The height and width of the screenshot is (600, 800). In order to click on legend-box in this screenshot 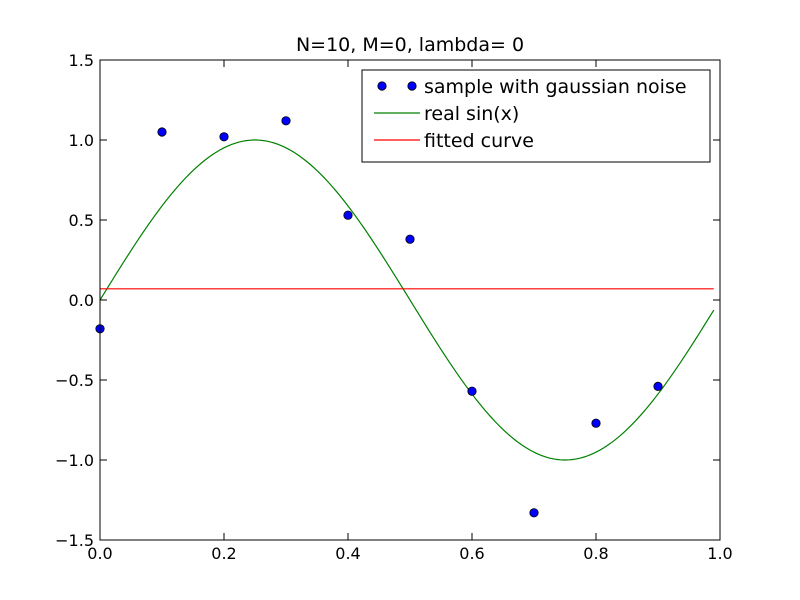, I will do `click(536, 116)`.